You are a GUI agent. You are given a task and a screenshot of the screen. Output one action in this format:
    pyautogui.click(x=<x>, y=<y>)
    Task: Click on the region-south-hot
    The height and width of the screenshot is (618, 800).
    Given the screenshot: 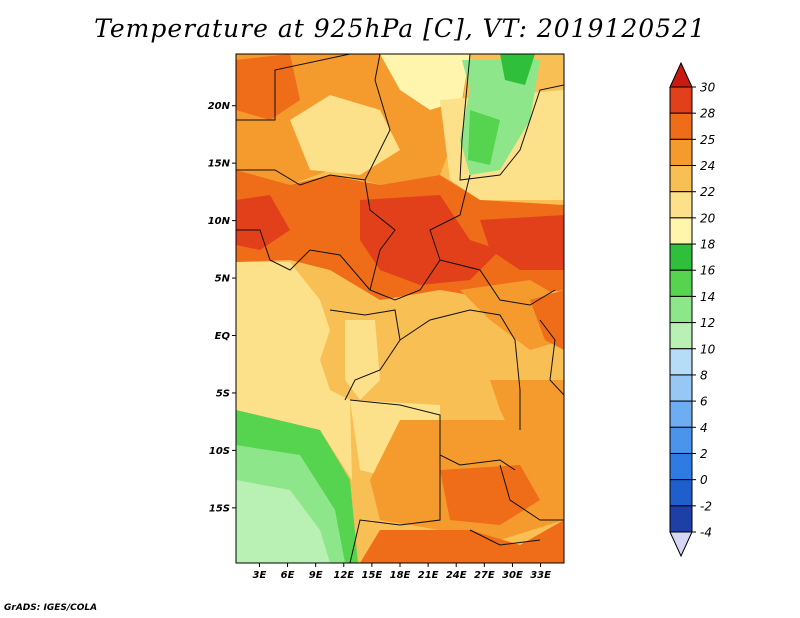 What is the action you would take?
    pyautogui.click(x=462, y=541)
    